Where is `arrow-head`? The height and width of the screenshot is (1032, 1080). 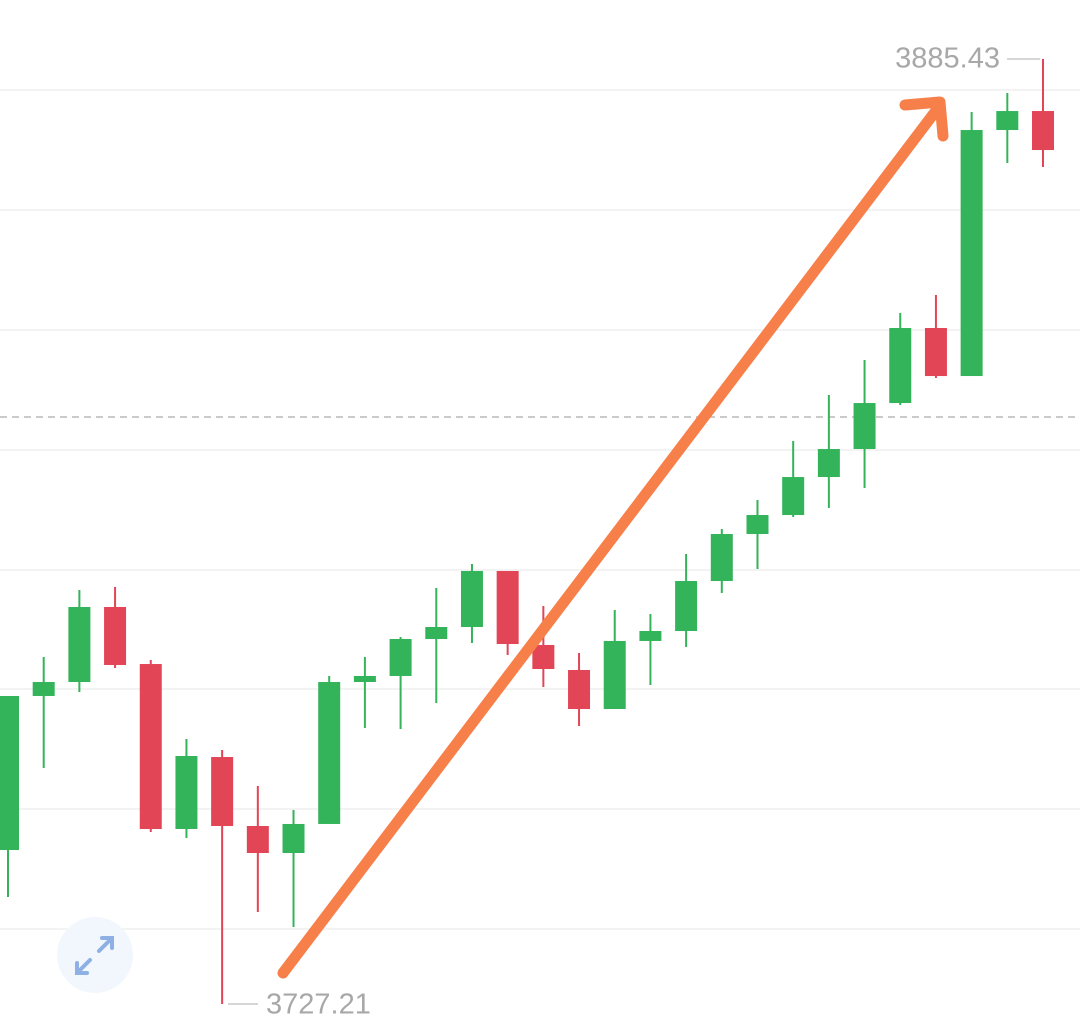 arrow-head is located at coordinates (924, 119).